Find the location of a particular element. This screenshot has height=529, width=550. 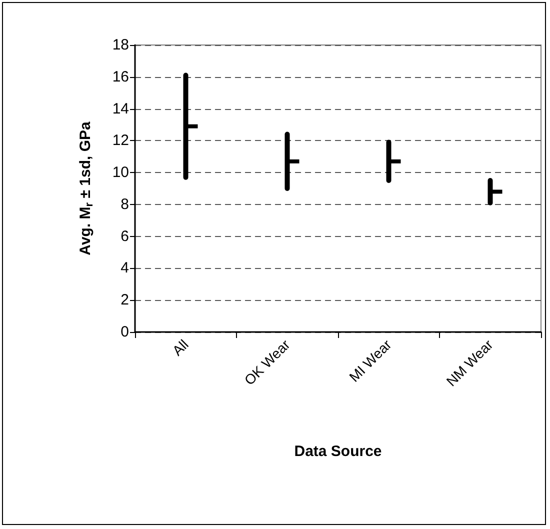

y-axis-title: Avg. Mr ± 1sd, GPa is located at coordinates (86, 188).